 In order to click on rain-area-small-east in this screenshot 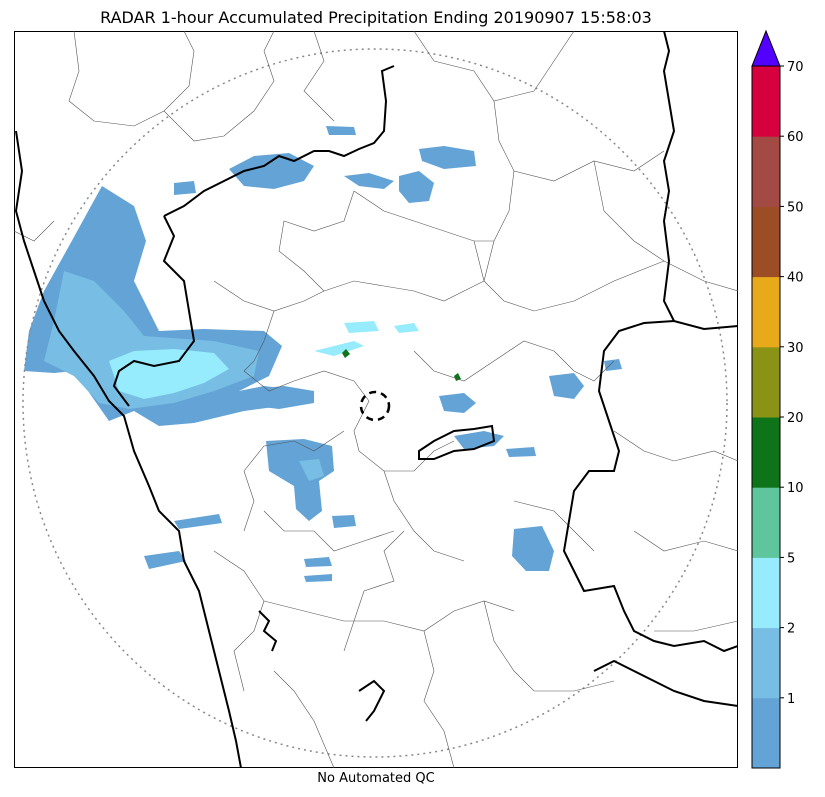, I will do `click(564, 408)`.